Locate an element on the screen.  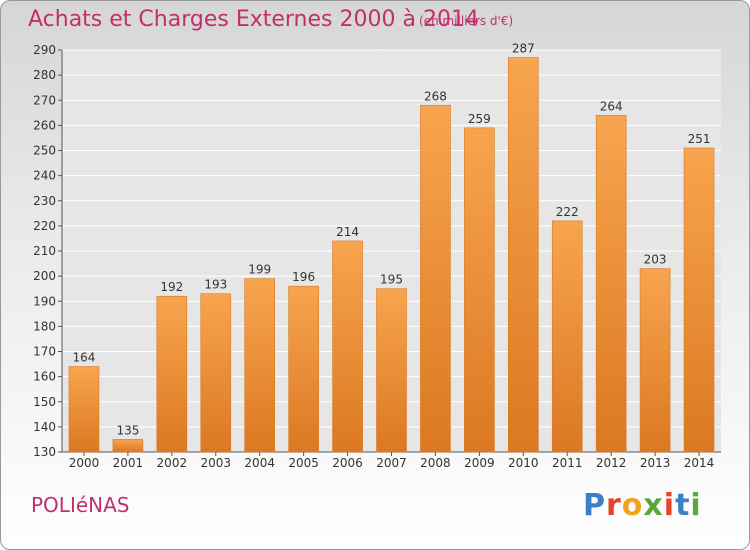
data-label: 287 is located at coordinates (523, 49).